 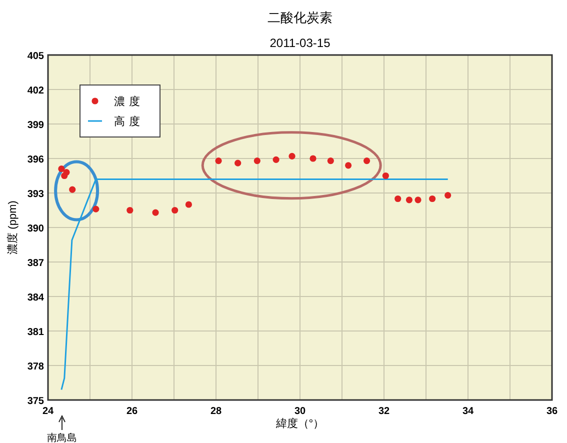 I want to click on y-tick-label: 393, so click(x=35, y=194).